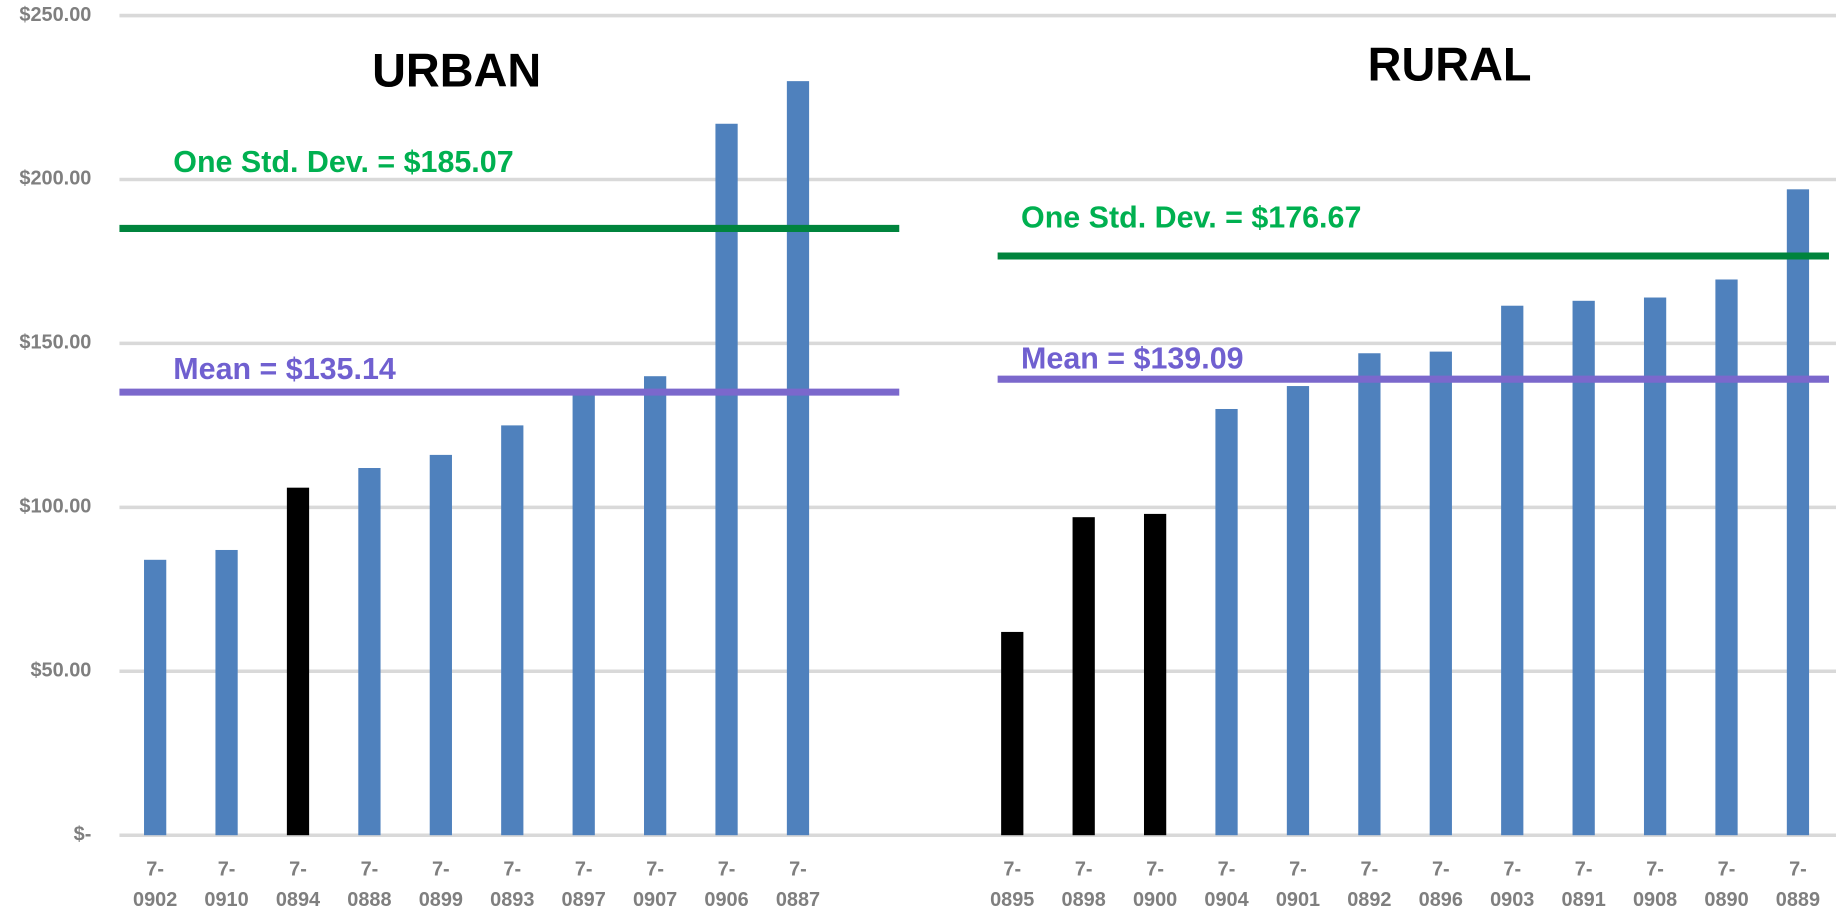  I want to click on x-tick-label: 0910, so click(226, 900).